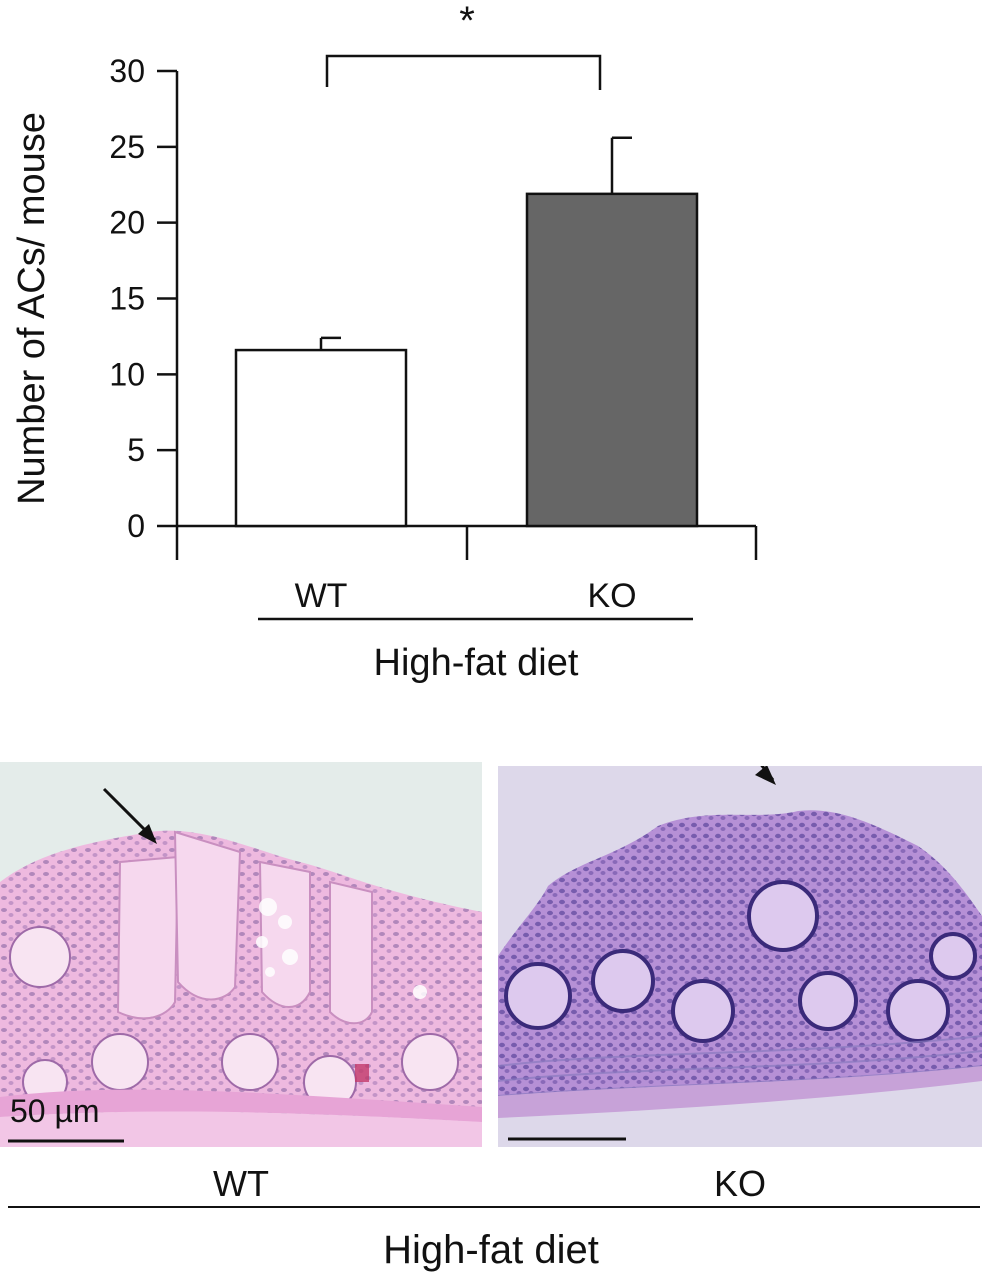 This screenshot has width=982, height=1280. Describe the element at coordinates (467, 21) in the screenshot. I see `significance-star: *` at that location.